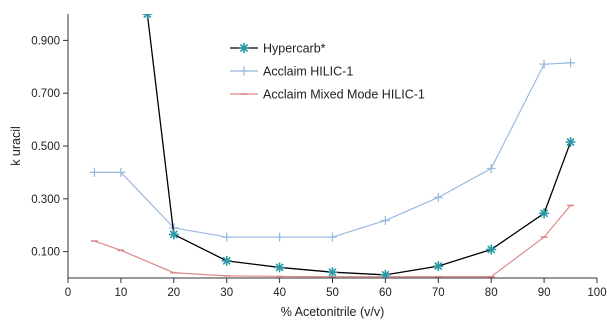  What do you see at coordinates (596, 293) in the screenshot?
I see `x-tick-label: 100` at bounding box center [596, 293].